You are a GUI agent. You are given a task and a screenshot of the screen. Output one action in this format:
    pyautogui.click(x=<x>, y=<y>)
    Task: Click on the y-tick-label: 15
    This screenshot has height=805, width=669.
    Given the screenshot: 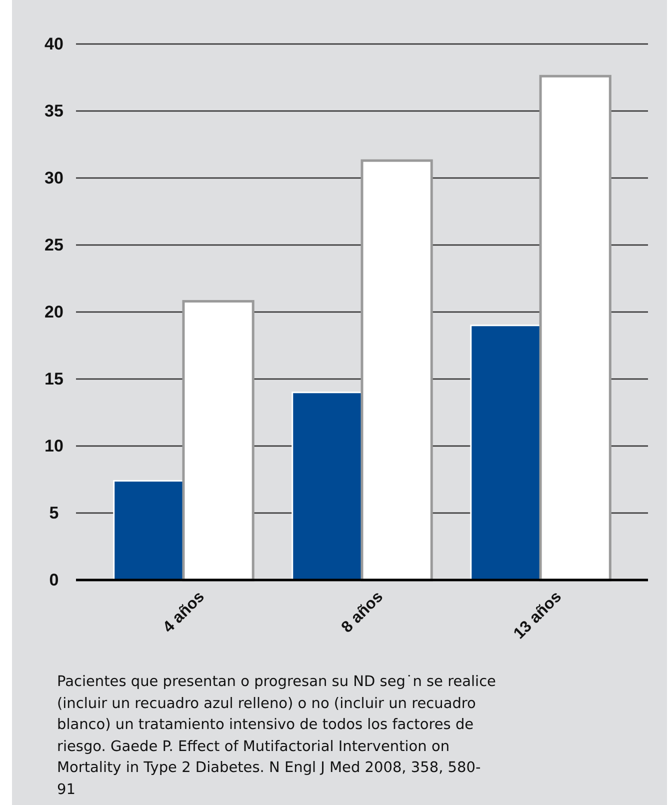 What is the action you would take?
    pyautogui.click(x=54, y=378)
    